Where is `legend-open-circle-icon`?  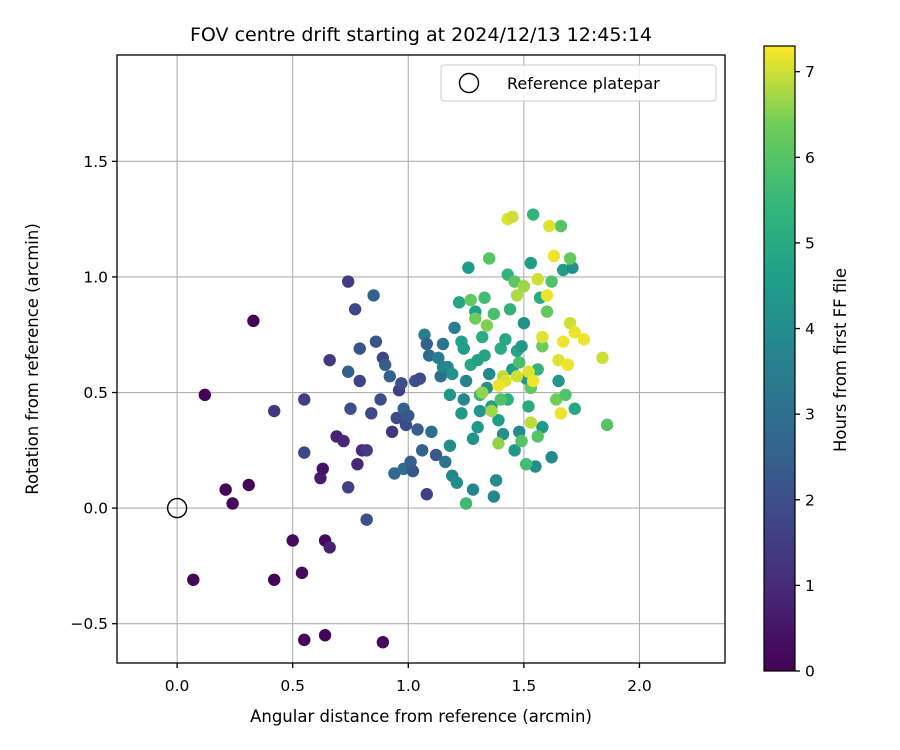 legend-open-circle-icon is located at coordinates (469, 83).